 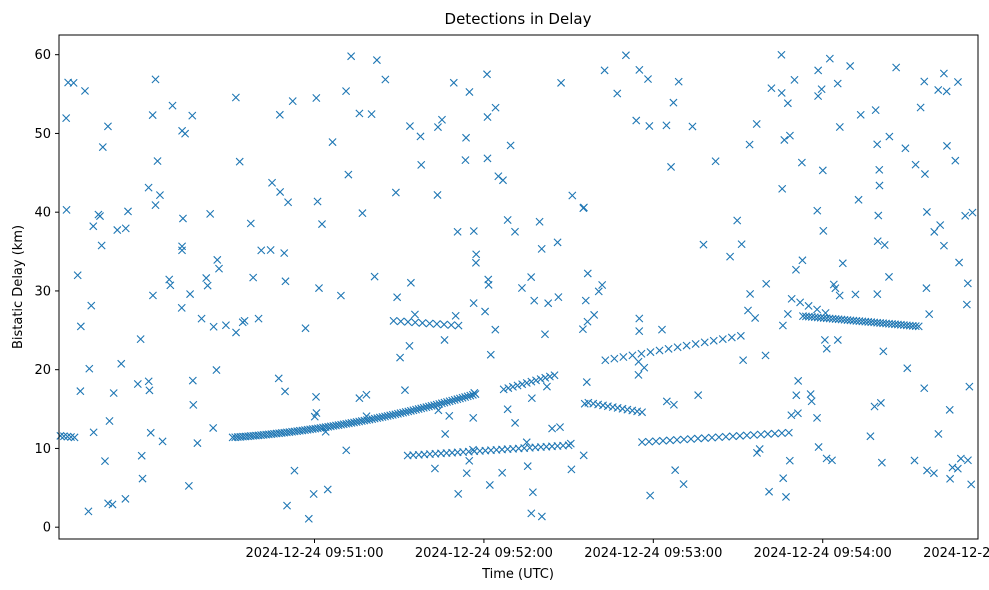 I want to click on chart-title: Detections in Delay, so click(x=518, y=19).